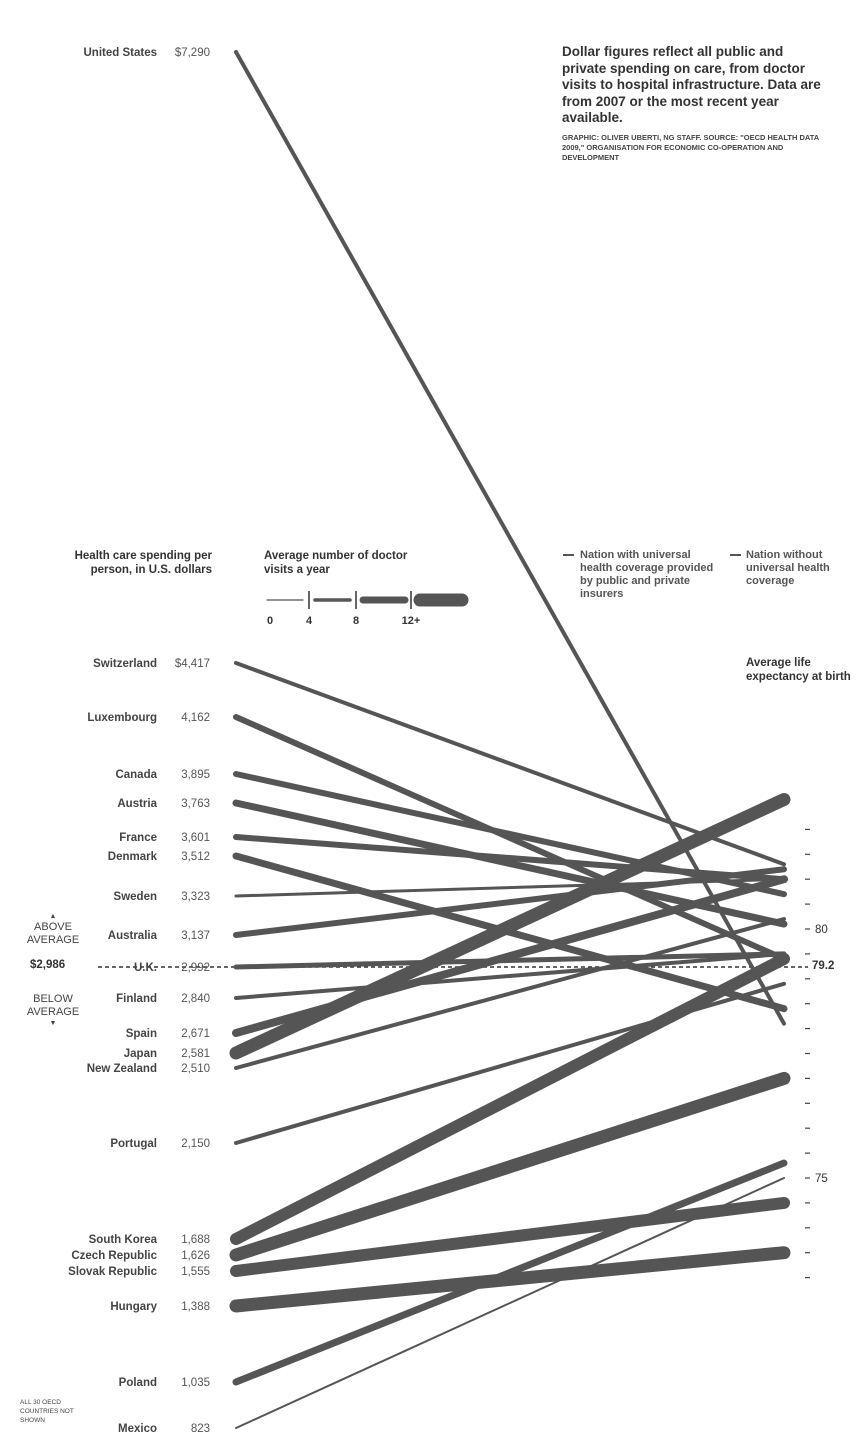 Image resolution: width=860 pixels, height=1435 pixels. I want to click on visits-header: Average number of doctor visits a year, so click(336, 563).